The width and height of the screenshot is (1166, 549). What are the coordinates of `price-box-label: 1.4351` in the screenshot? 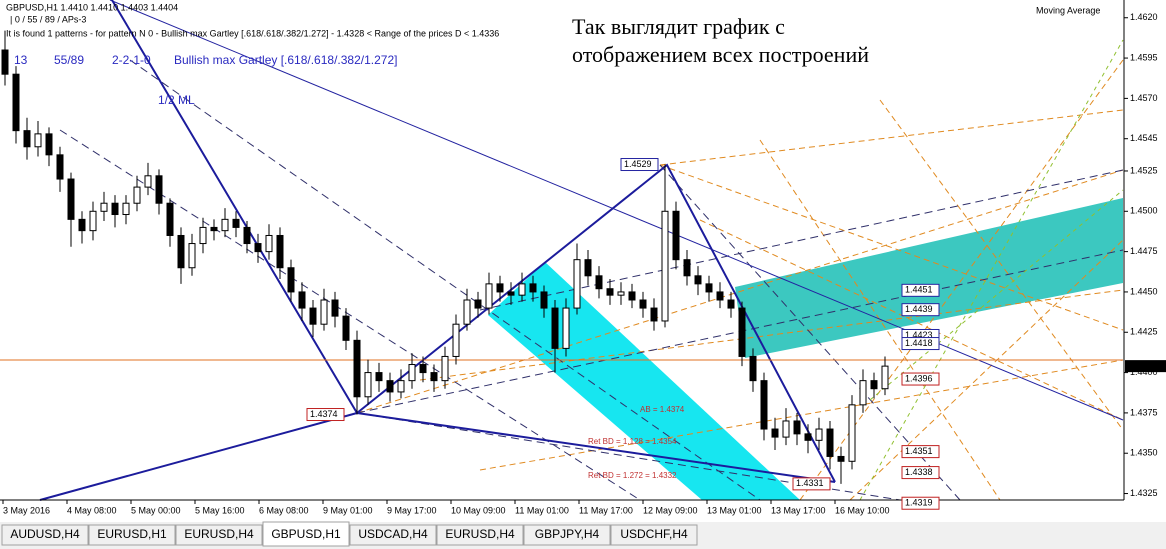 It's located at (919, 451).